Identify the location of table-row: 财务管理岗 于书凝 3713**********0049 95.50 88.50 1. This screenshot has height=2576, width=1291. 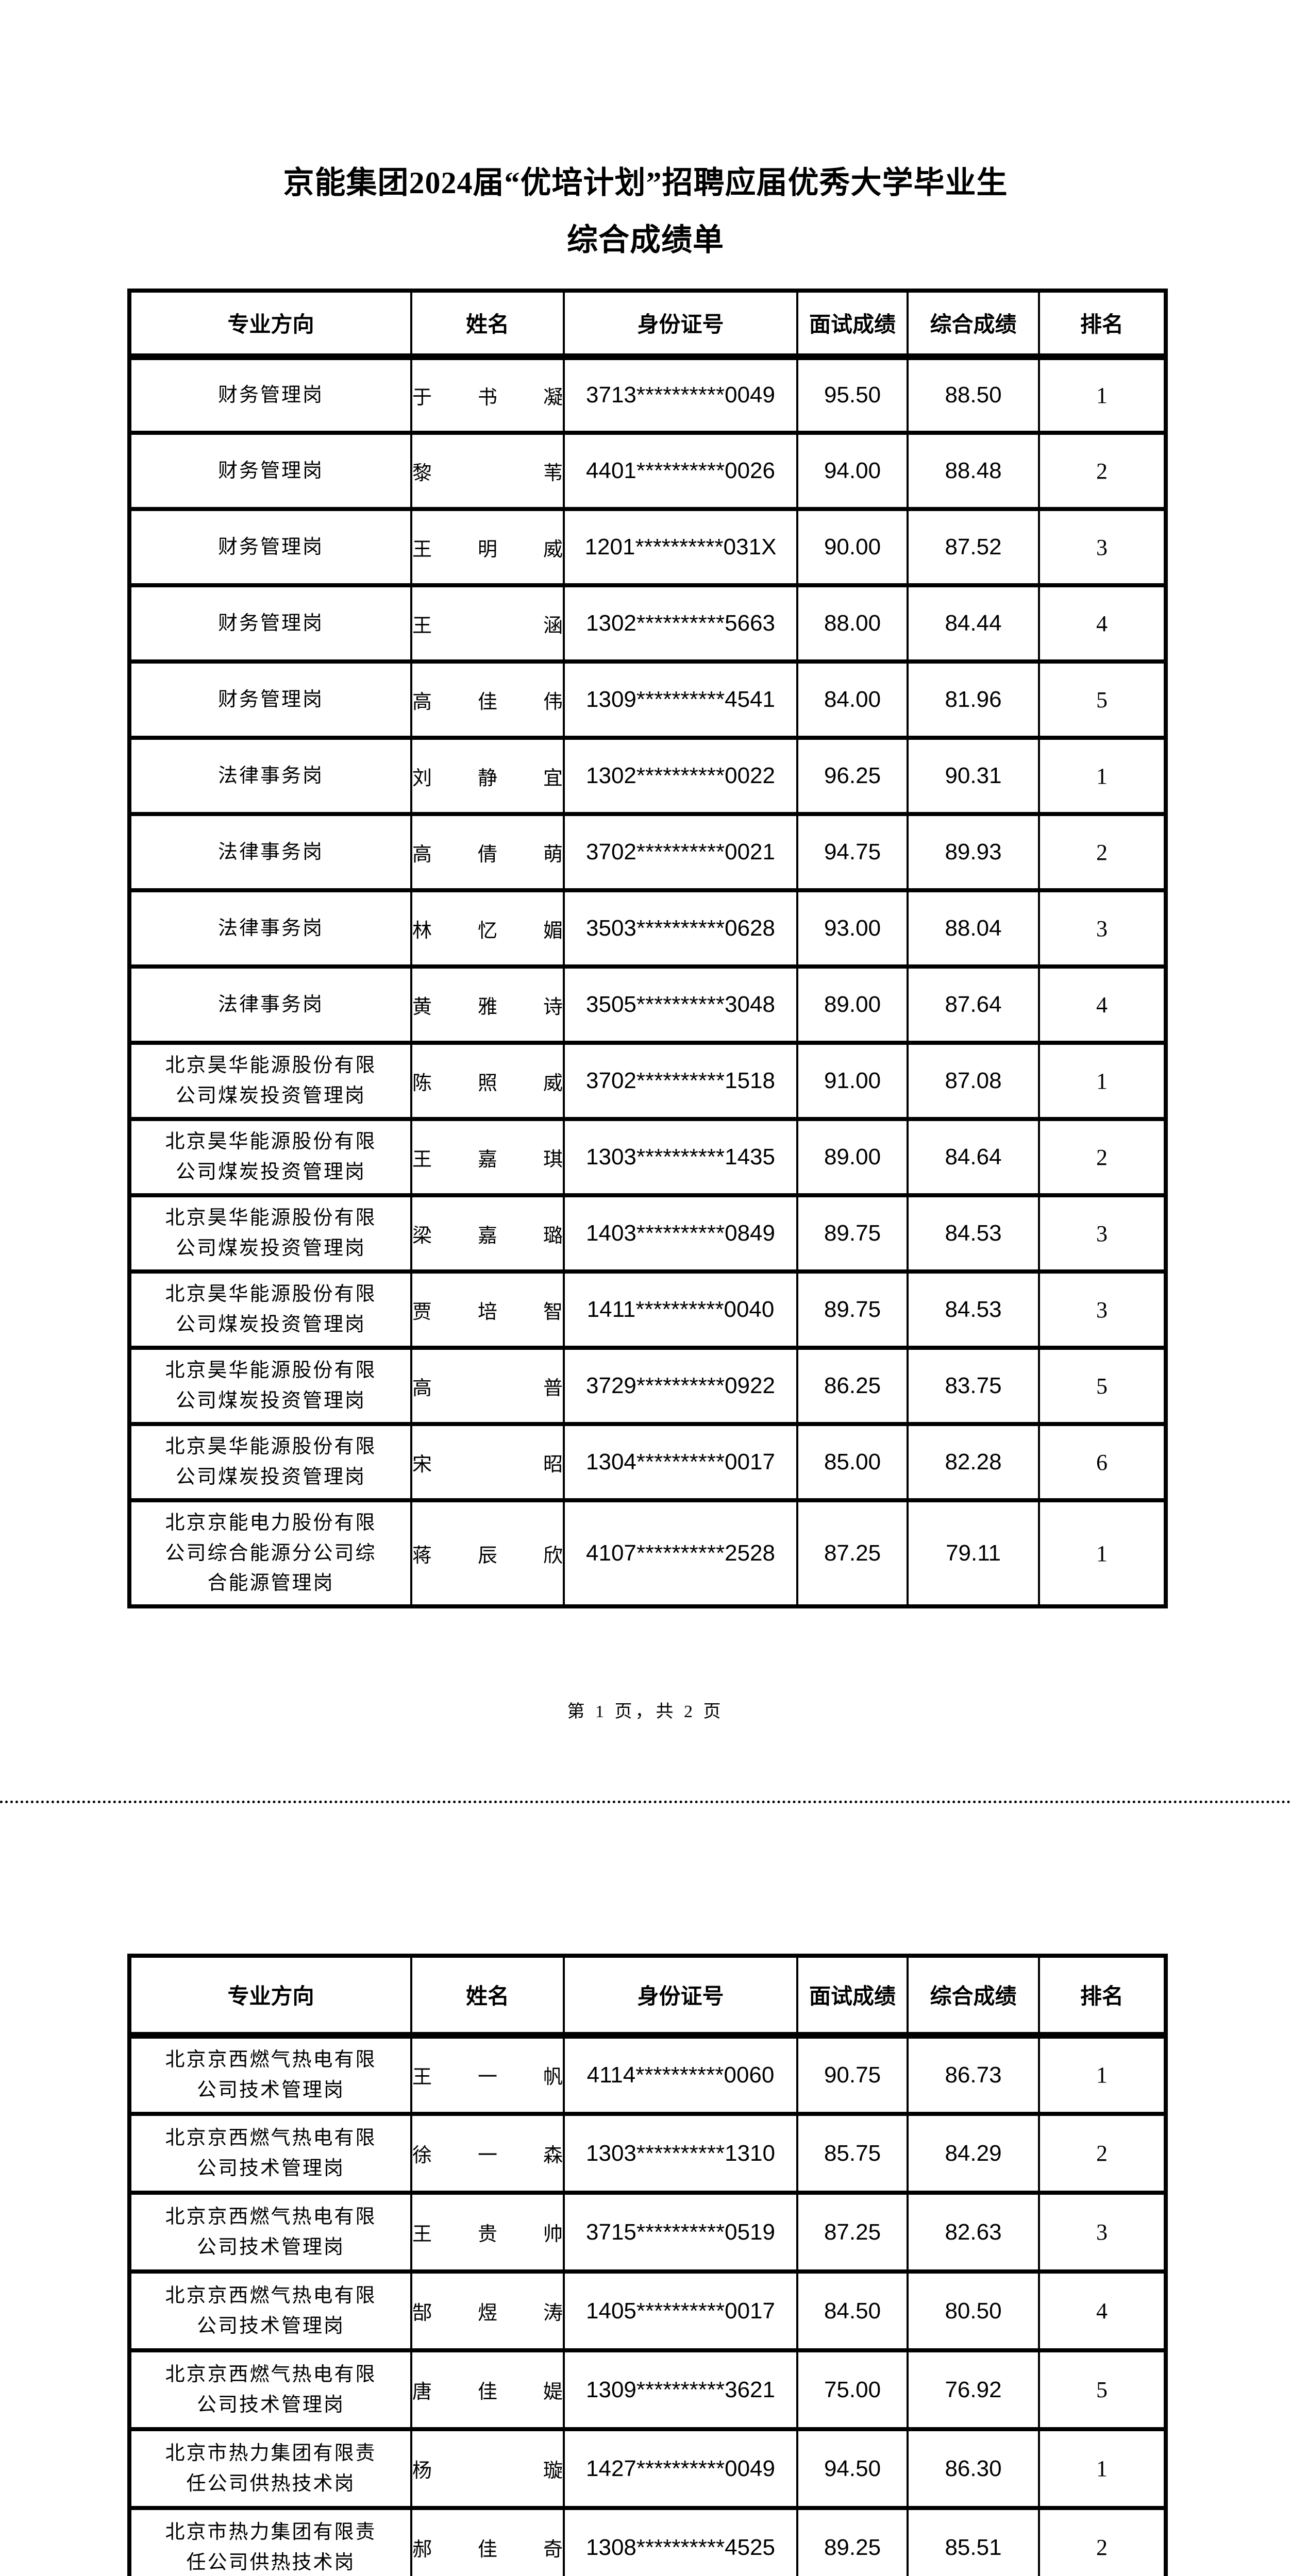
(647, 395).